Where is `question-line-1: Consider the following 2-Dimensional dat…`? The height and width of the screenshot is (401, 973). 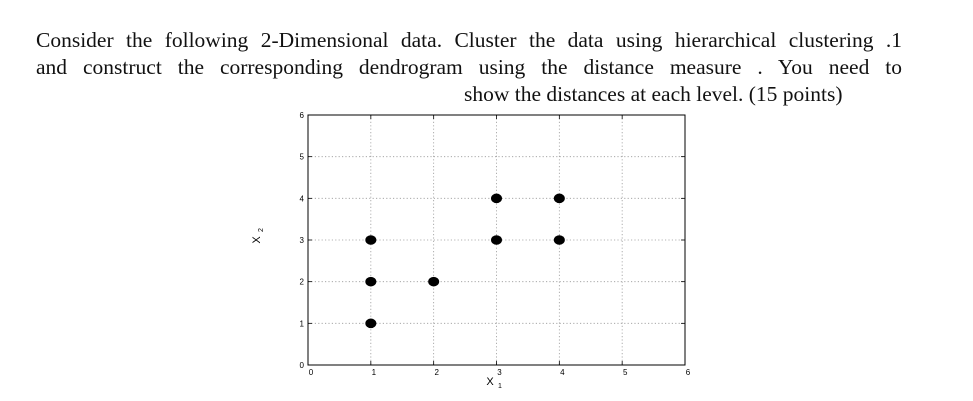
question-line-1: Consider the following 2-Dimensional dat… is located at coordinates (469, 40).